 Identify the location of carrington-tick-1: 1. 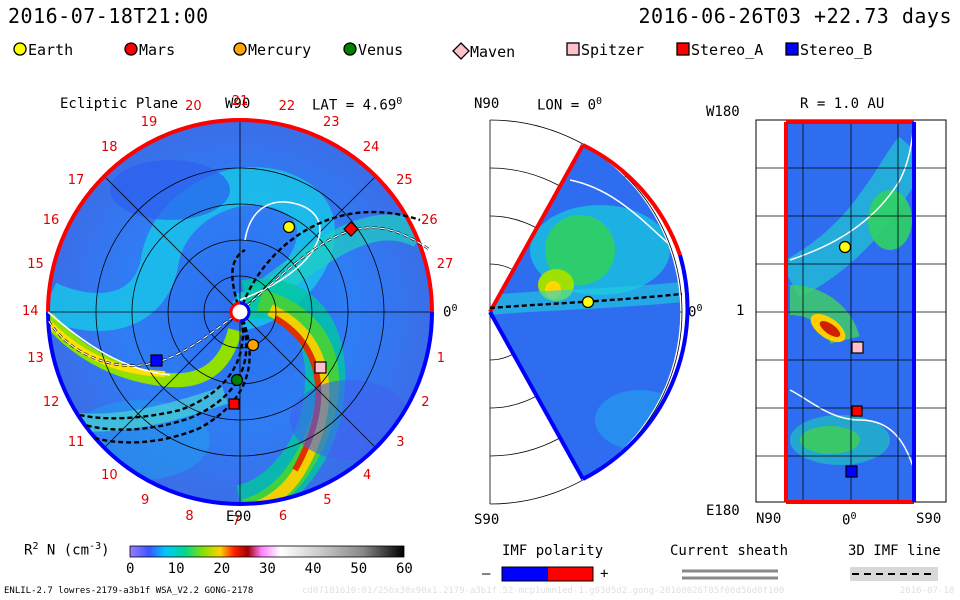
(441, 358).